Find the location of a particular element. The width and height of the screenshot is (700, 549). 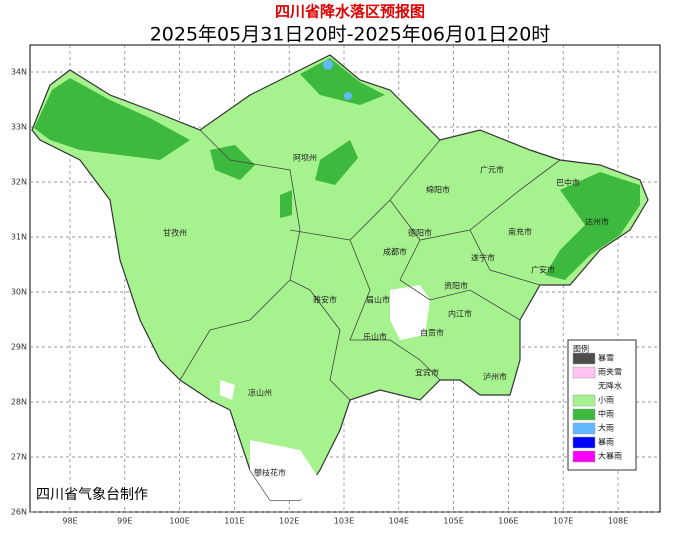

heavy-rain-areas is located at coordinates (337, 80).